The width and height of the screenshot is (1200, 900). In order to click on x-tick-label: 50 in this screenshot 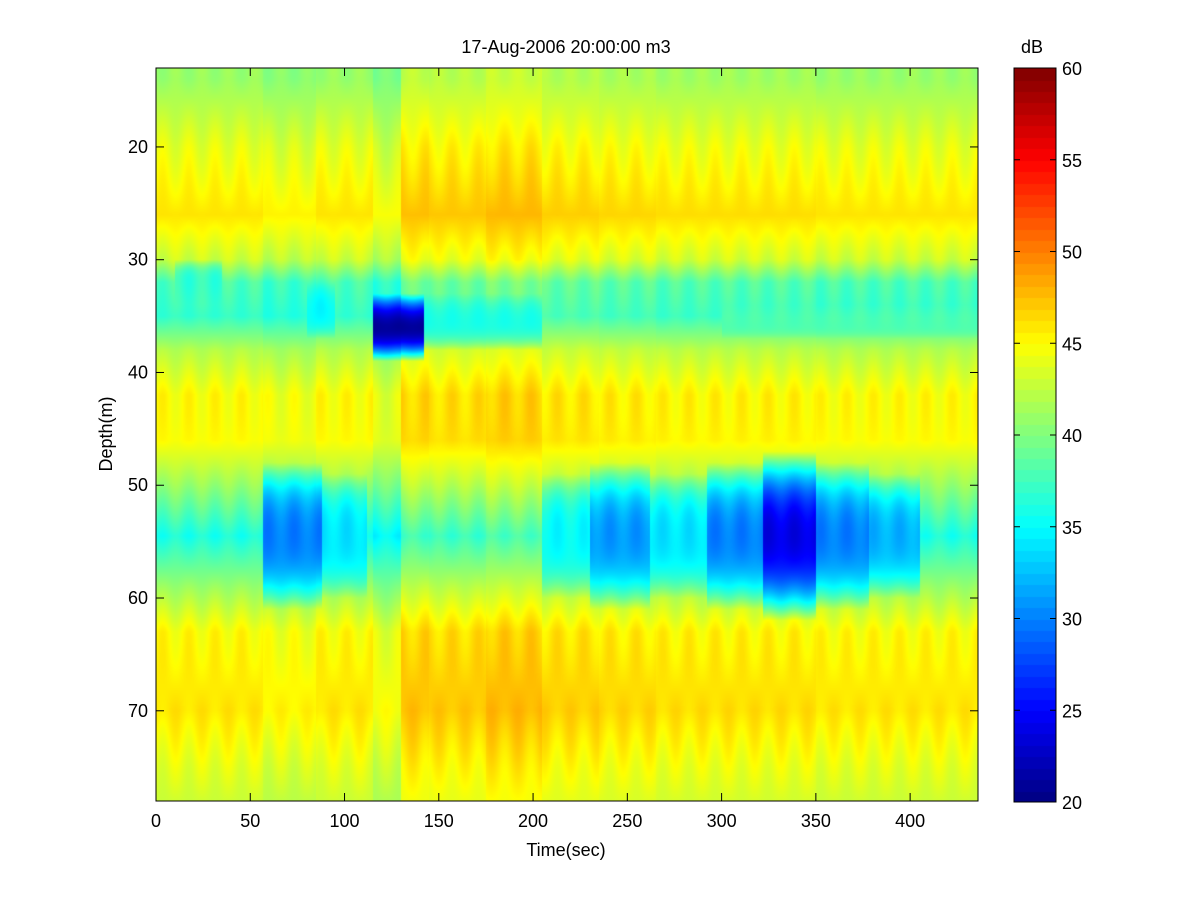, I will do `click(250, 821)`.